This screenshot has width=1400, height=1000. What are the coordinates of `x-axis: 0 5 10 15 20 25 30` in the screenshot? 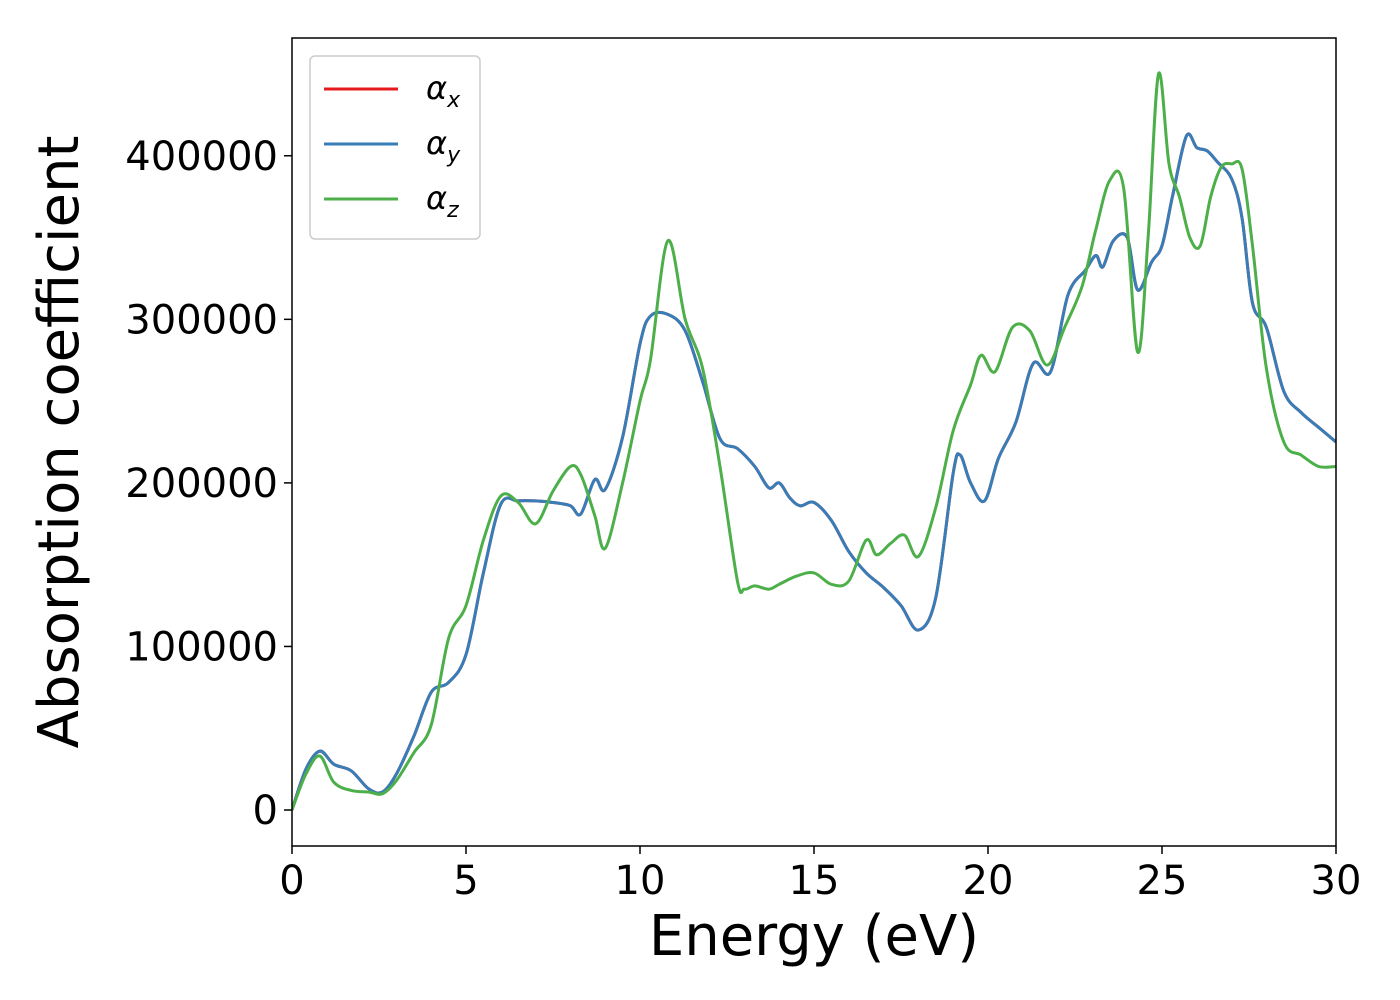 It's located at (820, 875).